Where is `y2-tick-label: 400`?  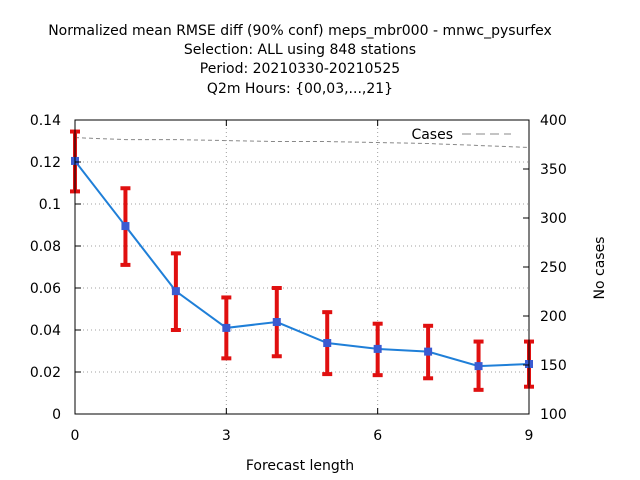 y2-tick-label: 400 is located at coordinates (553, 121).